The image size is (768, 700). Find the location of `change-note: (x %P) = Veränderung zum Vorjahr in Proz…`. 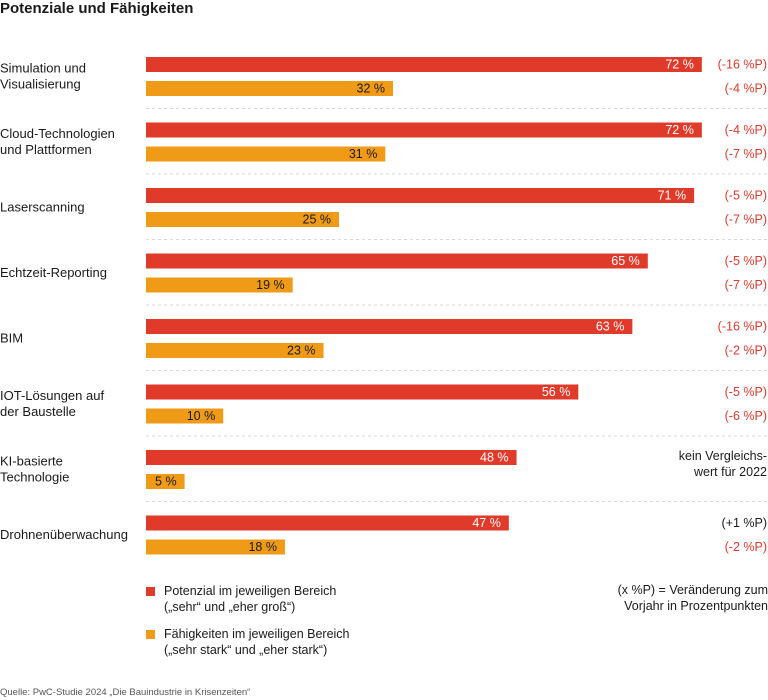

change-note: (x %P) = Veränderung zum Vorjahr in Proz… is located at coordinates (693, 598).